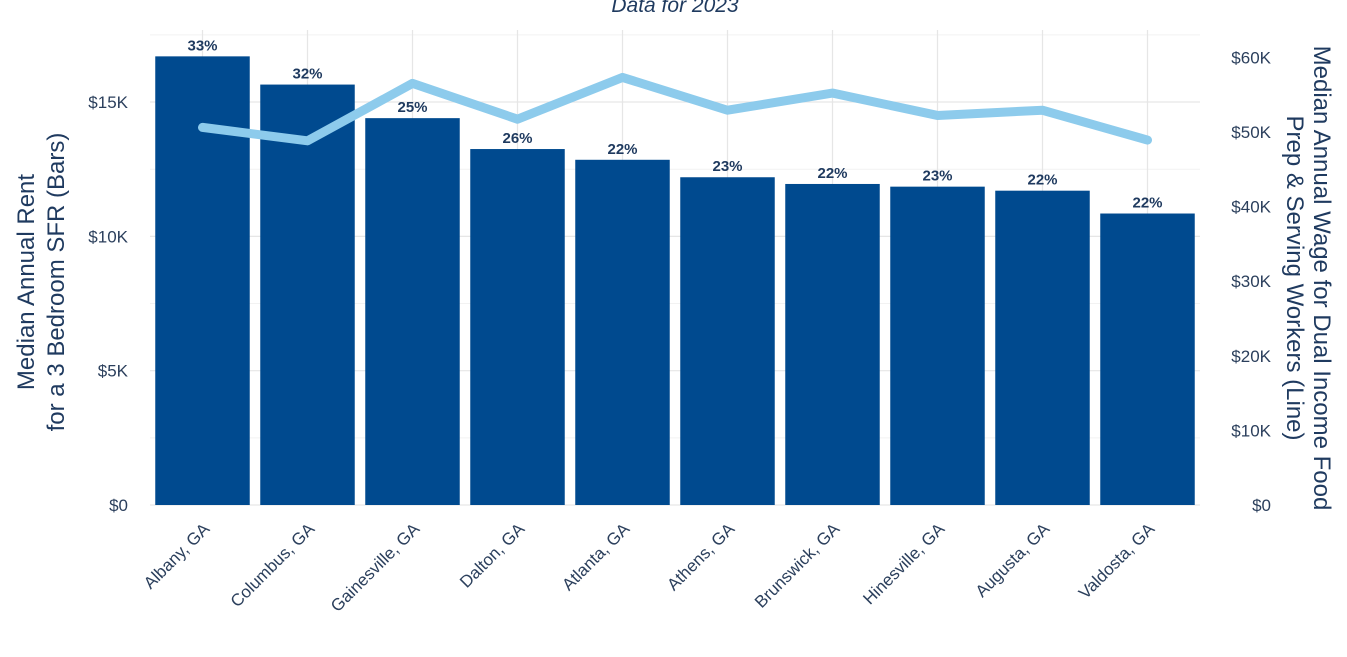  Describe the element at coordinates (375, 567) in the screenshot. I see `x-tick-label: Gainesville, GA` at that location.